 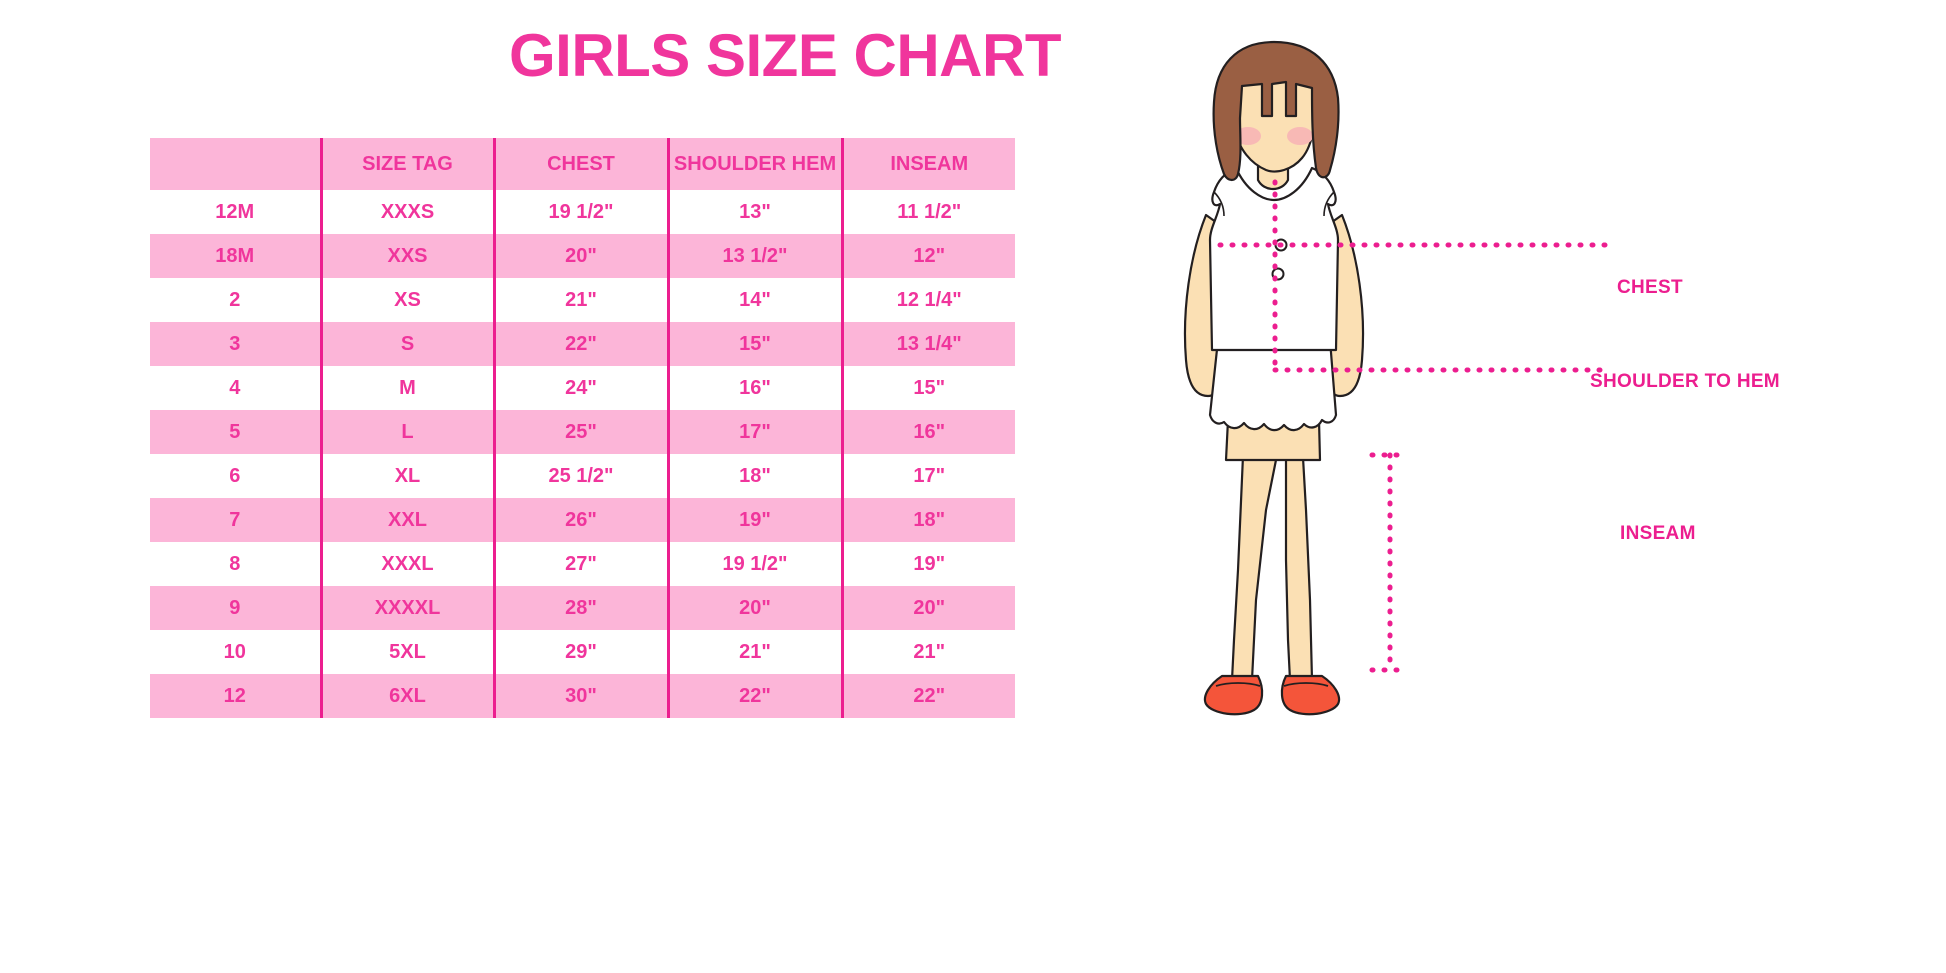 I want to click on table-row: 9 XXXXL 28" 20" 20", so click(x=582, y=608).